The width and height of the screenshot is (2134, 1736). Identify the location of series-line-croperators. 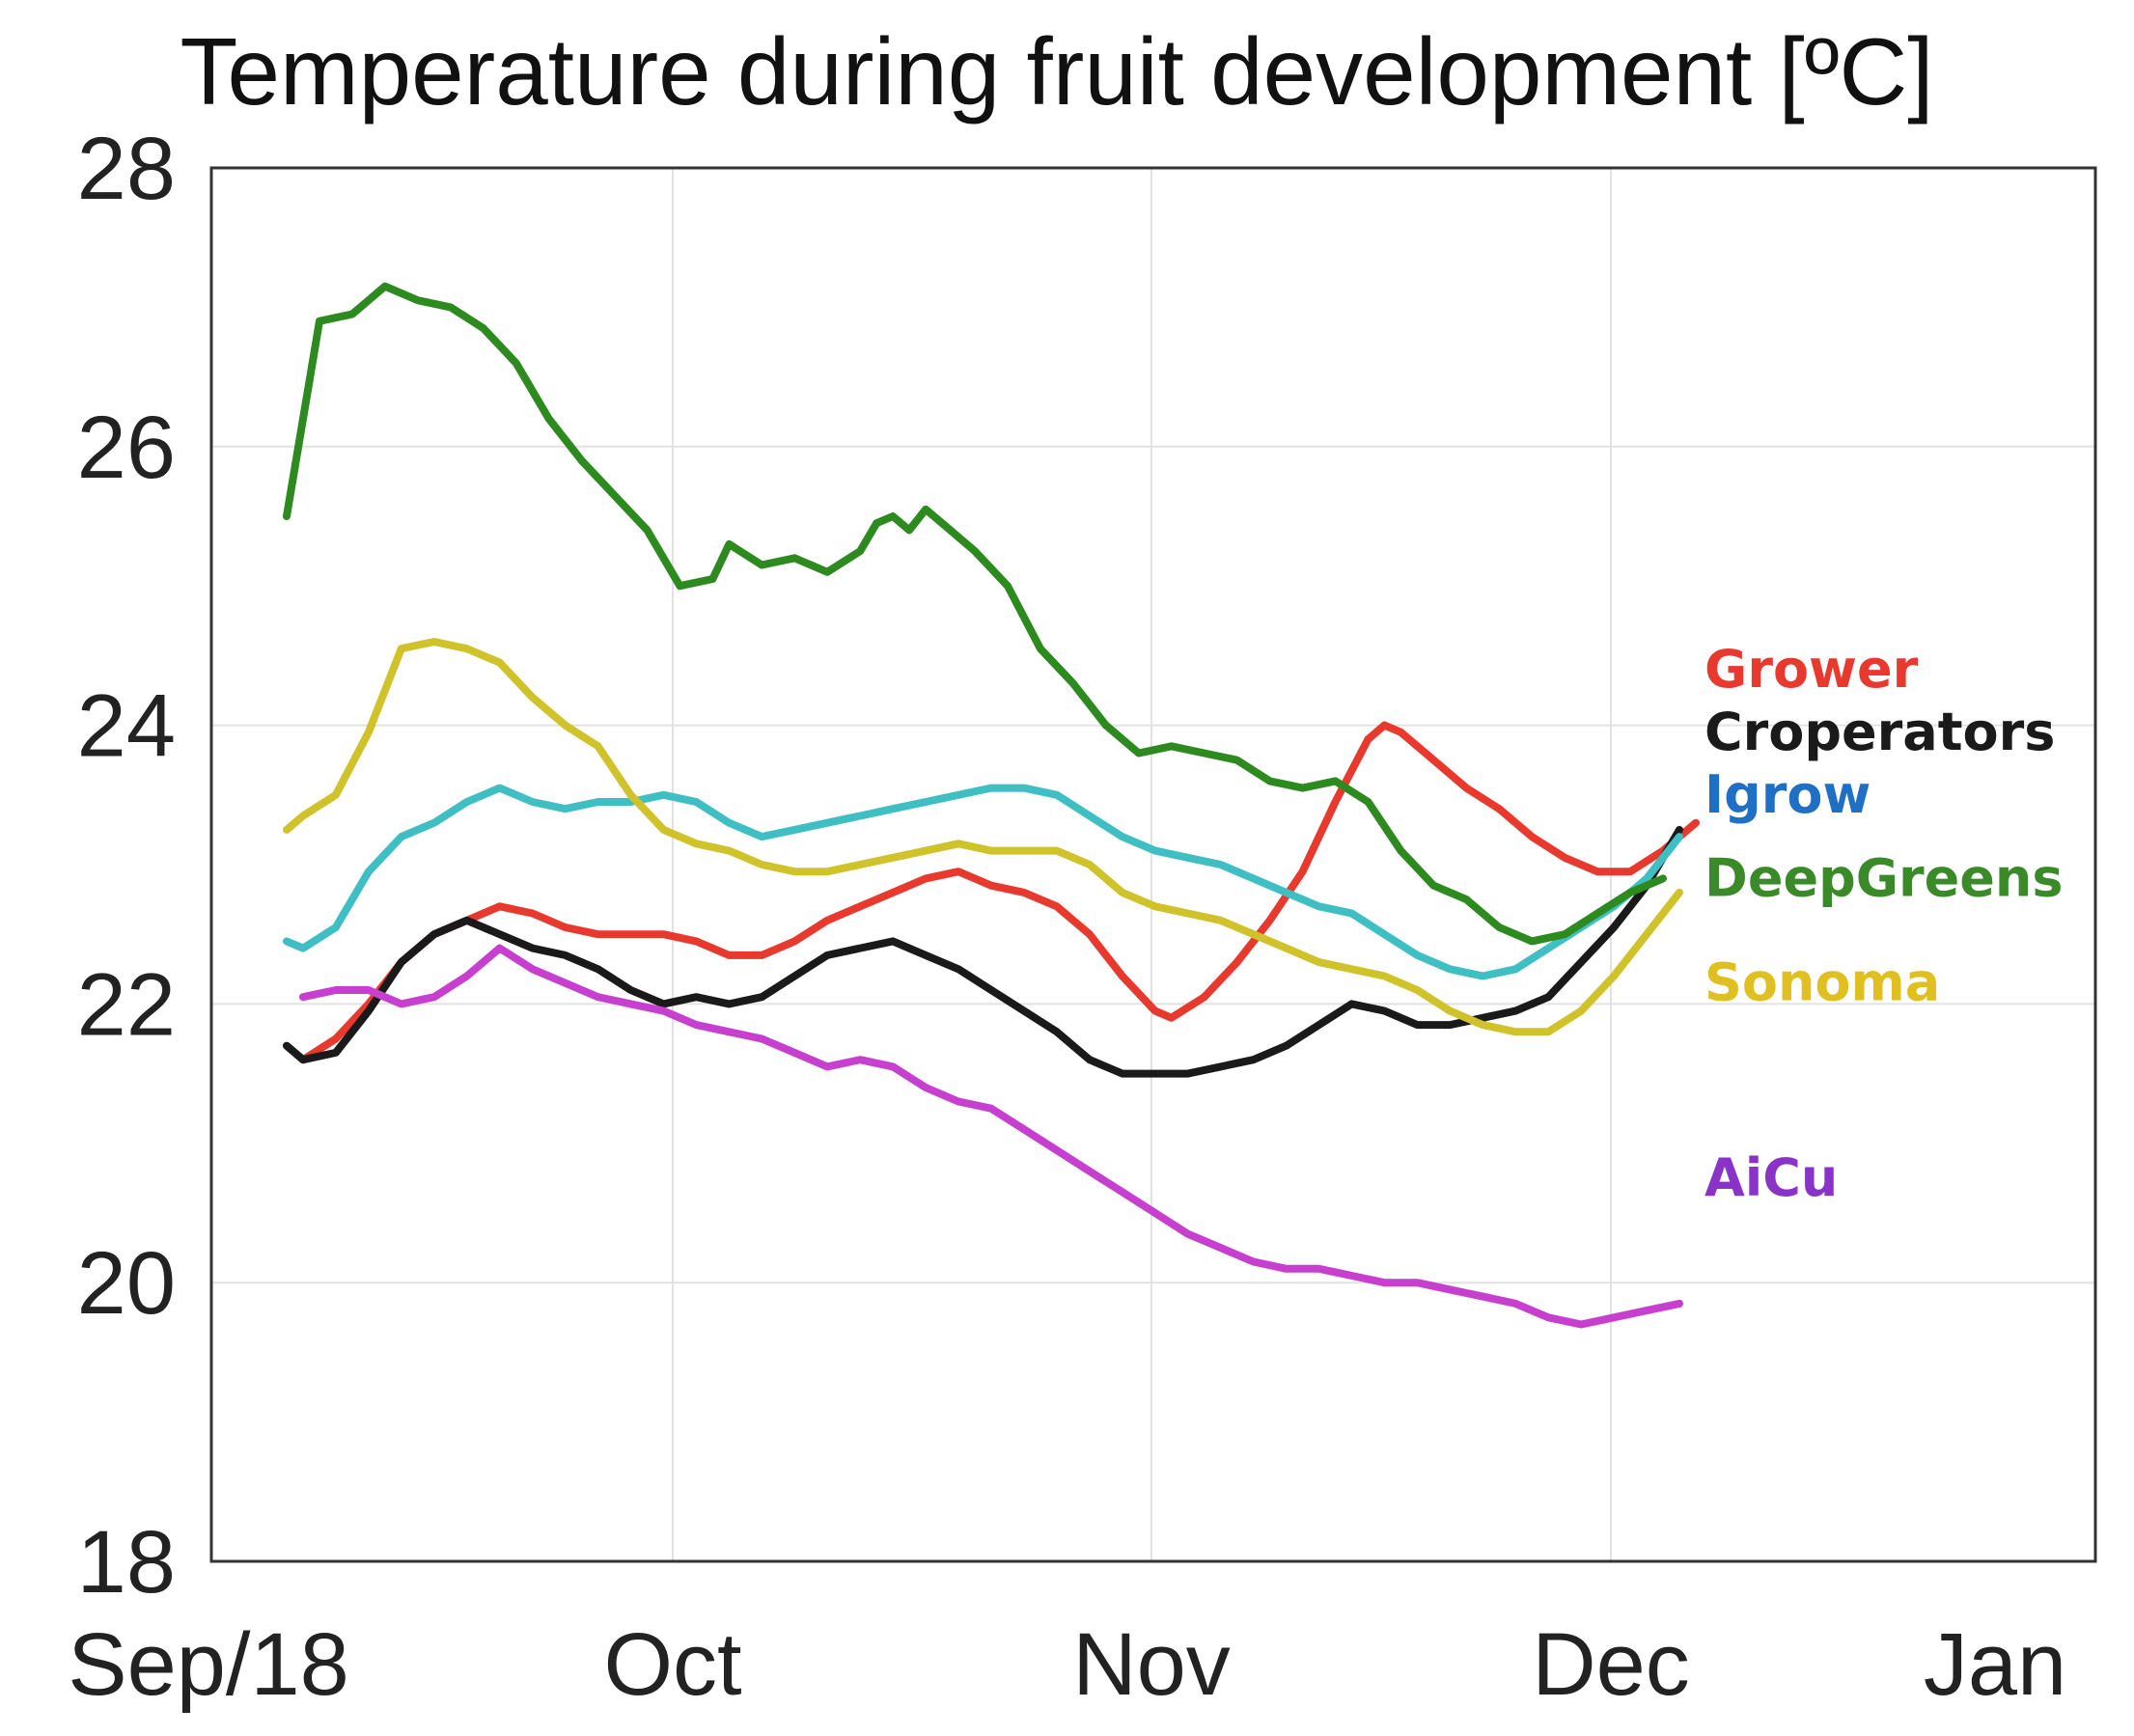
(983, 951).